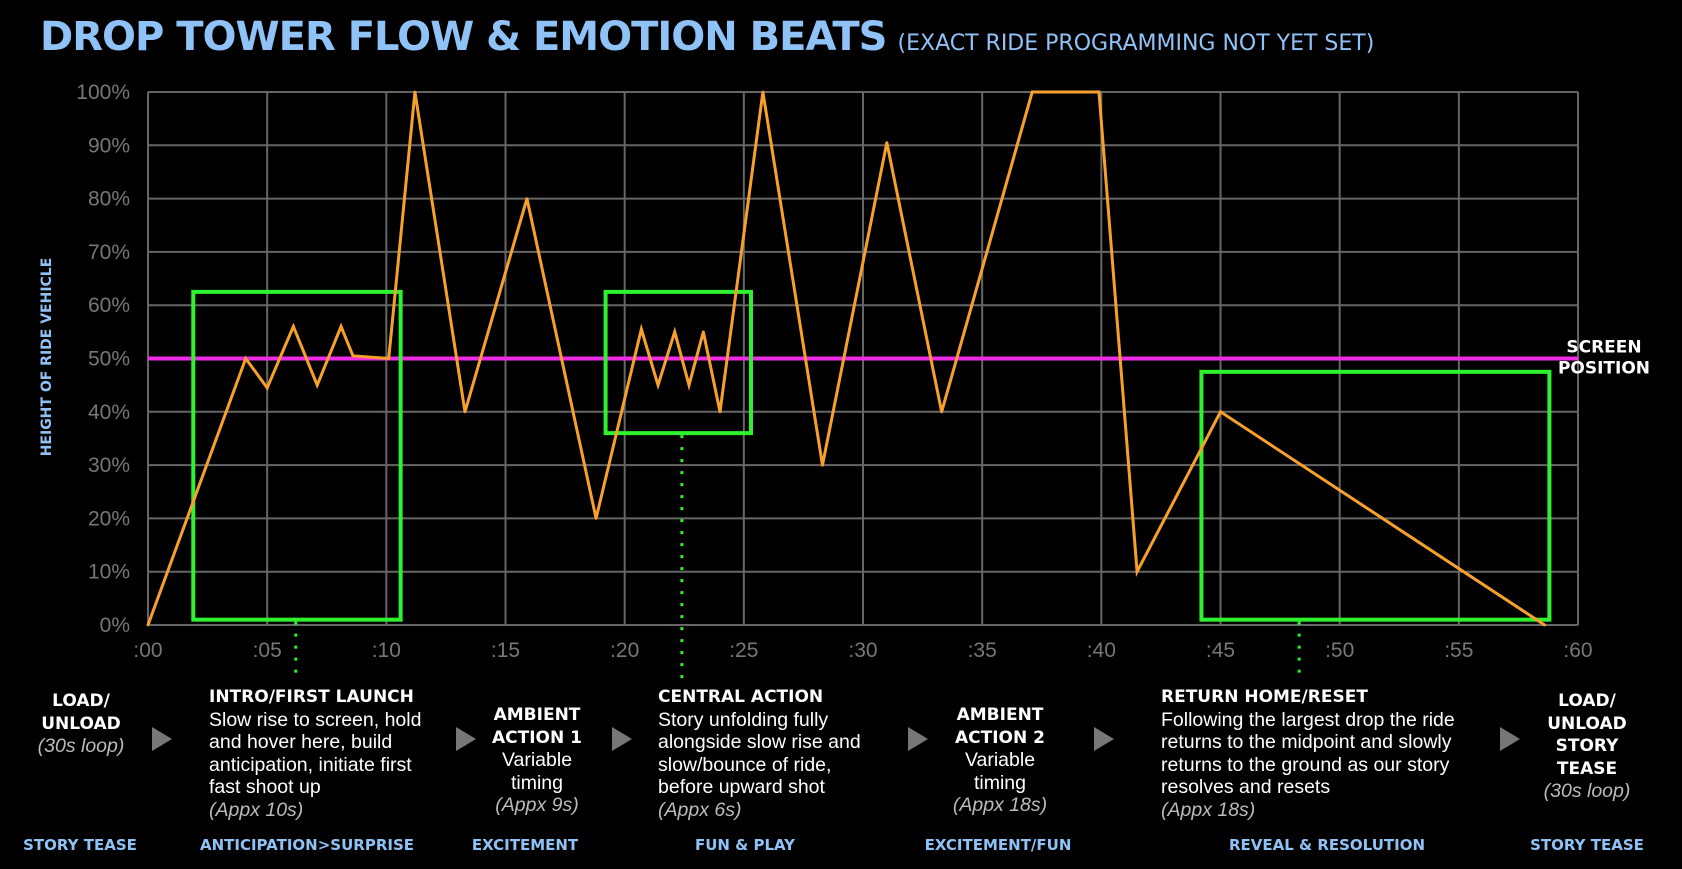 Image resolution: width=1682 pixels, height=869 pixels. Describe the element at coordinates (745, 764) in the screenshot. I see `beat-central-l3: slow/bounce of ride,` at that location.